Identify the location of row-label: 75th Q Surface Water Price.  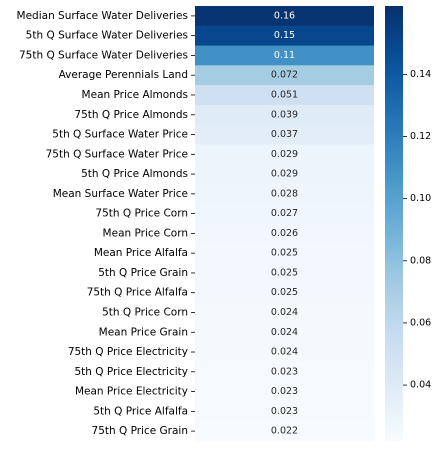
(117, 154).